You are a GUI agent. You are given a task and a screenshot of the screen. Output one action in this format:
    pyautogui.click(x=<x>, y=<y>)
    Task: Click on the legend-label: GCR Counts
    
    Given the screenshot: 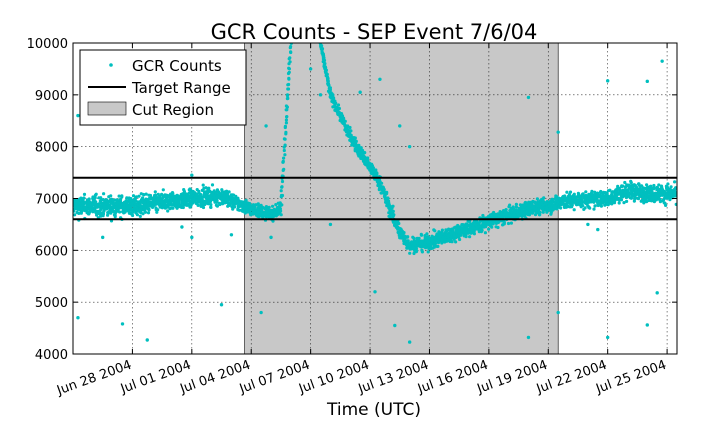 What is the action you would take?
    pyautogui.click(x=177, y=66)
    